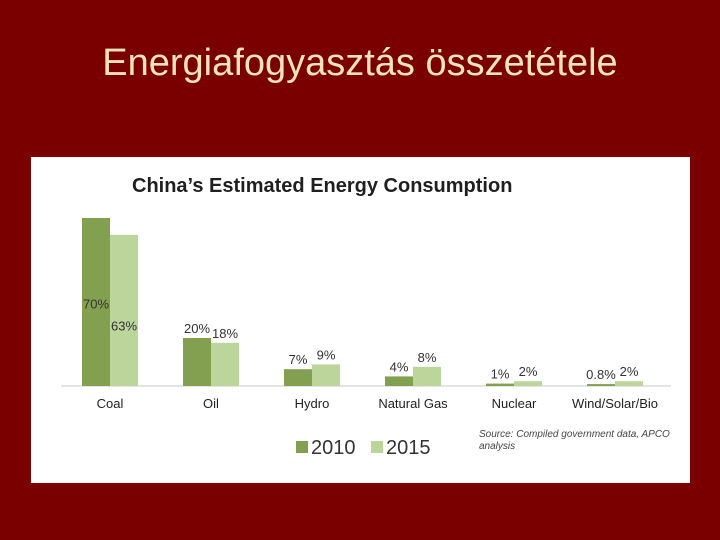  I want to click on category-label-coal: Coal, so click(110, 403).